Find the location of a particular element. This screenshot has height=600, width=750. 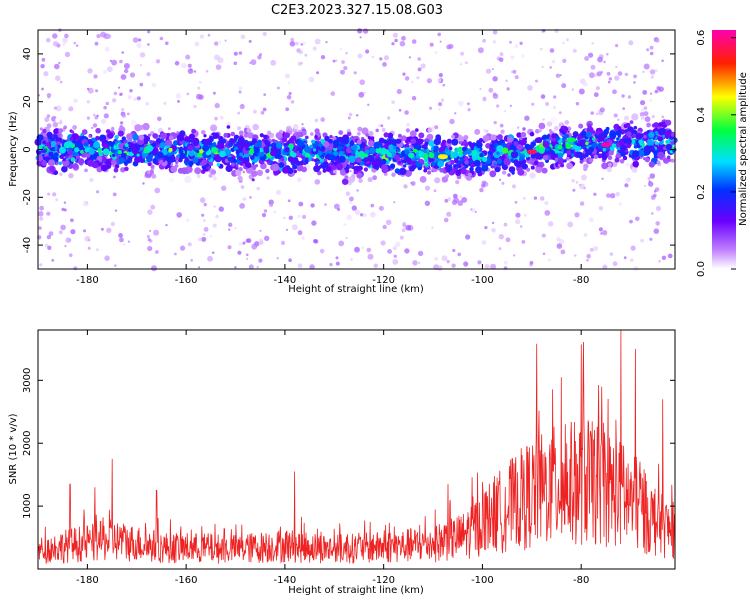

x-tick-label: -160 is located at coordinates (186, 280).